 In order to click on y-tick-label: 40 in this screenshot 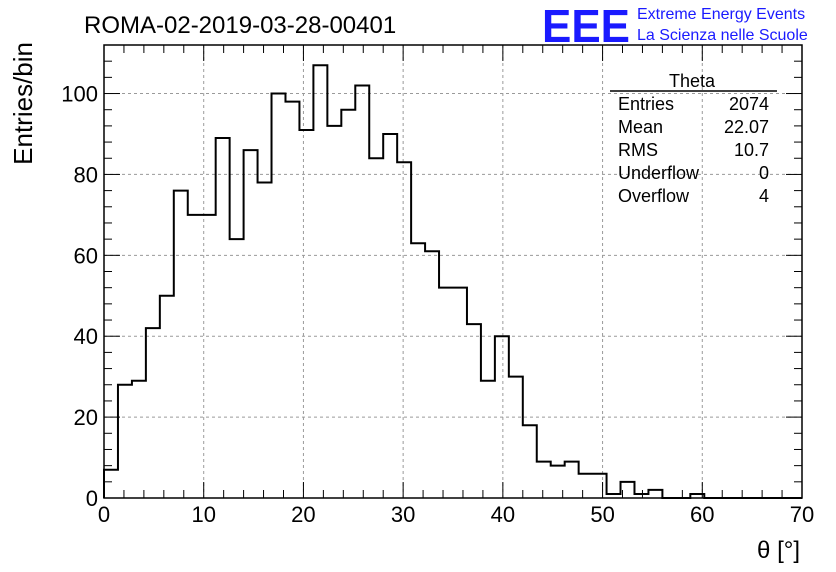, I will do `click(86, 336)`.